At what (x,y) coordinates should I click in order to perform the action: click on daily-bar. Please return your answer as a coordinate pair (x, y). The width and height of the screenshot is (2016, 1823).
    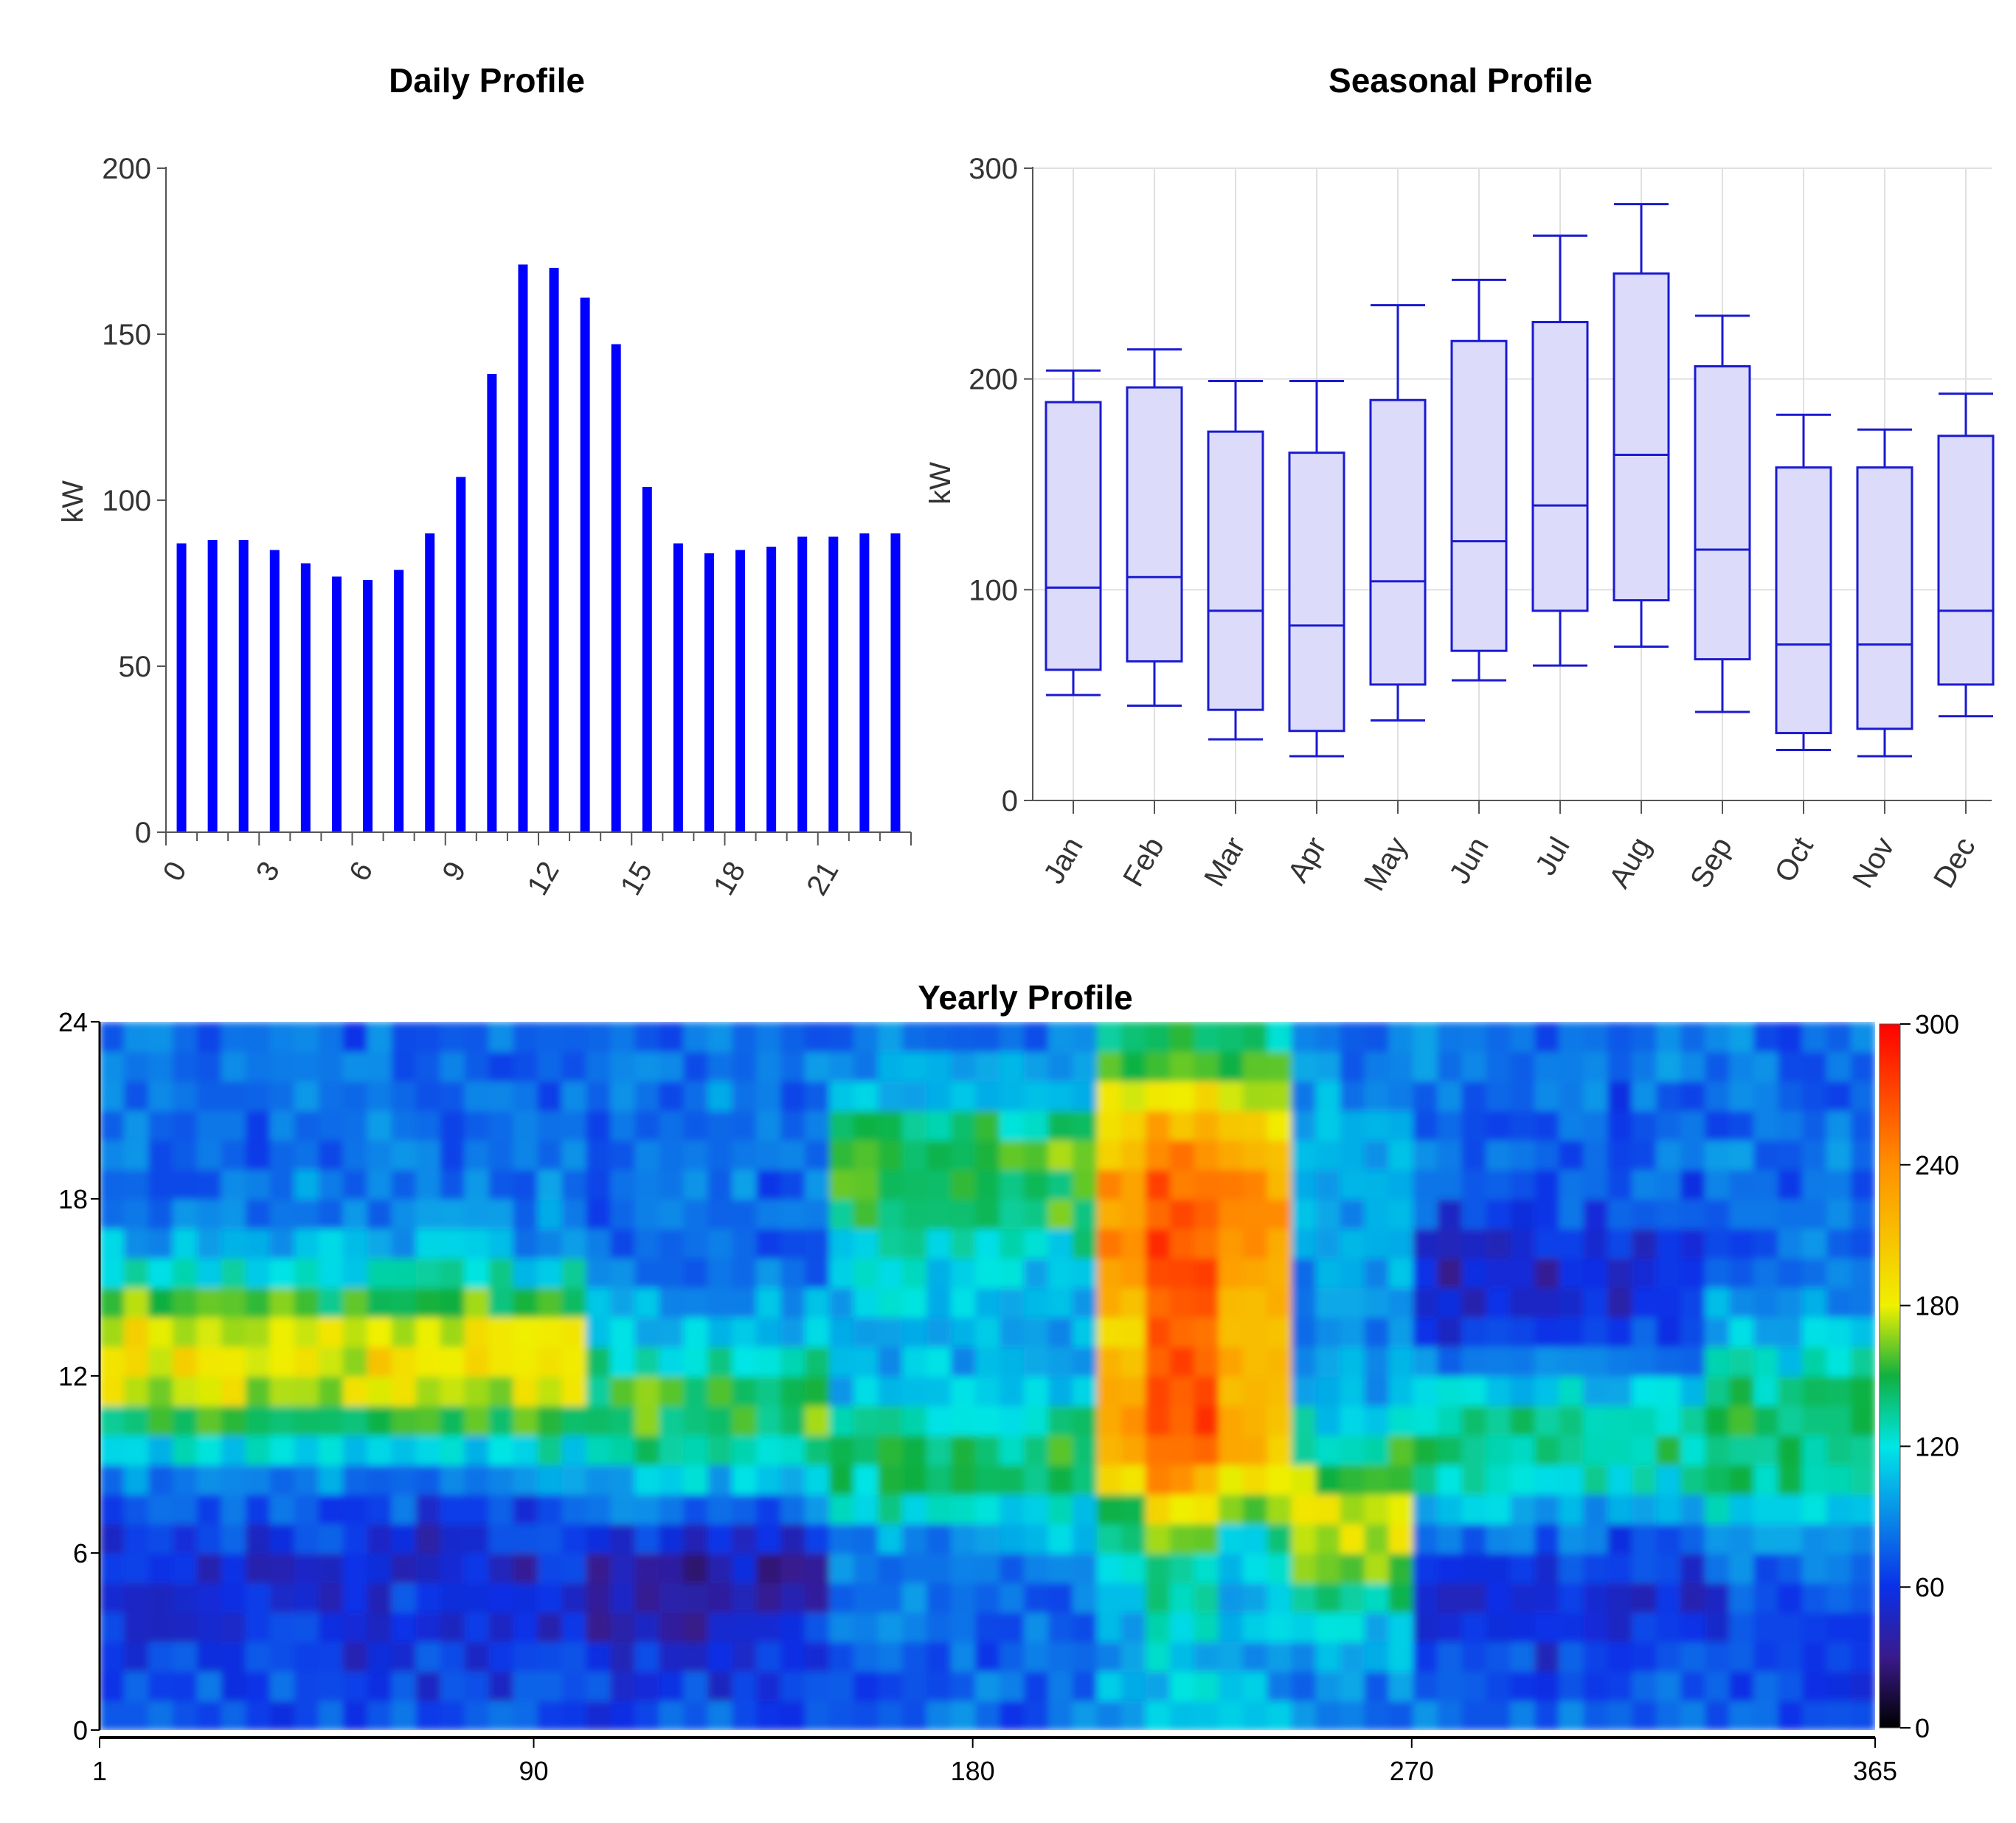
    Looking at the image, I should click on (647, 659).